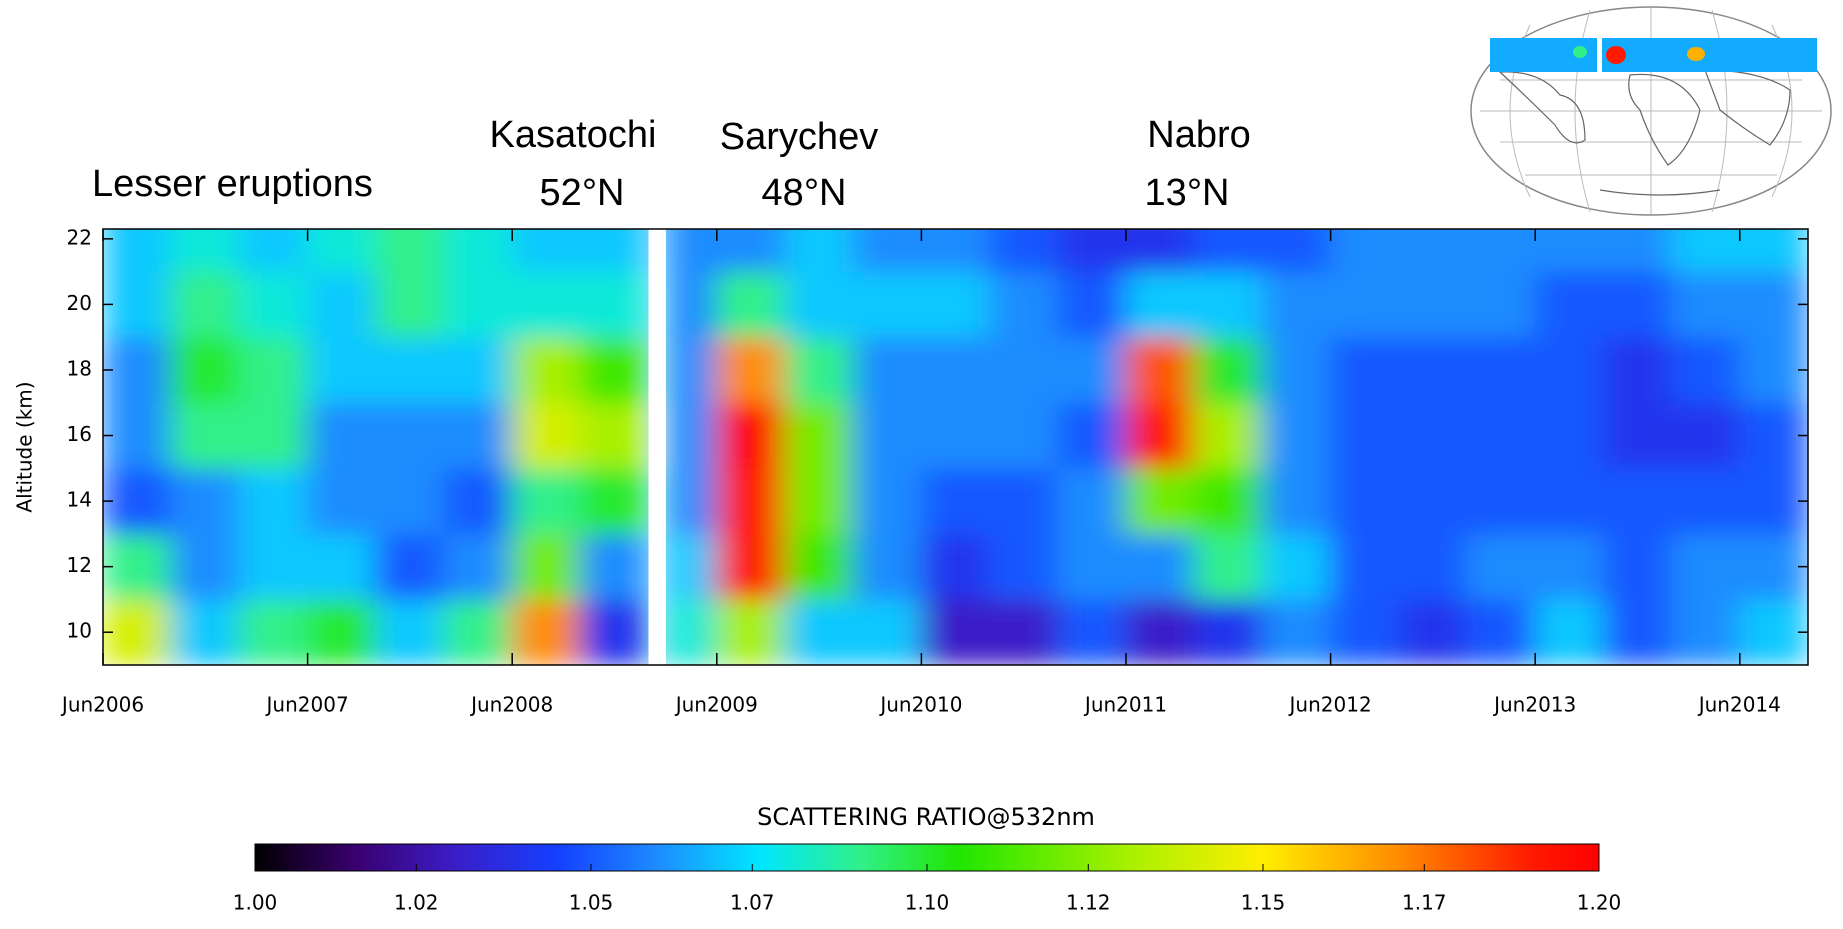 This screenshot has height=929, width=1843. I want to click on annotation: 13°N, so click(1187, 193).